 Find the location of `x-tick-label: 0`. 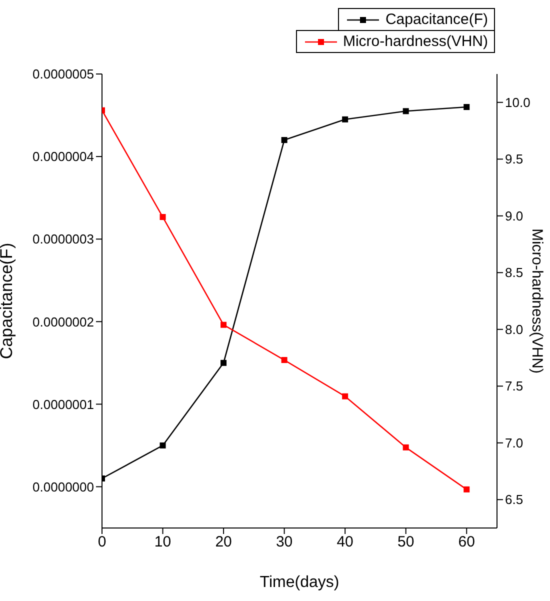

x-tick-label: 0 is located at coordinates (102, 542).